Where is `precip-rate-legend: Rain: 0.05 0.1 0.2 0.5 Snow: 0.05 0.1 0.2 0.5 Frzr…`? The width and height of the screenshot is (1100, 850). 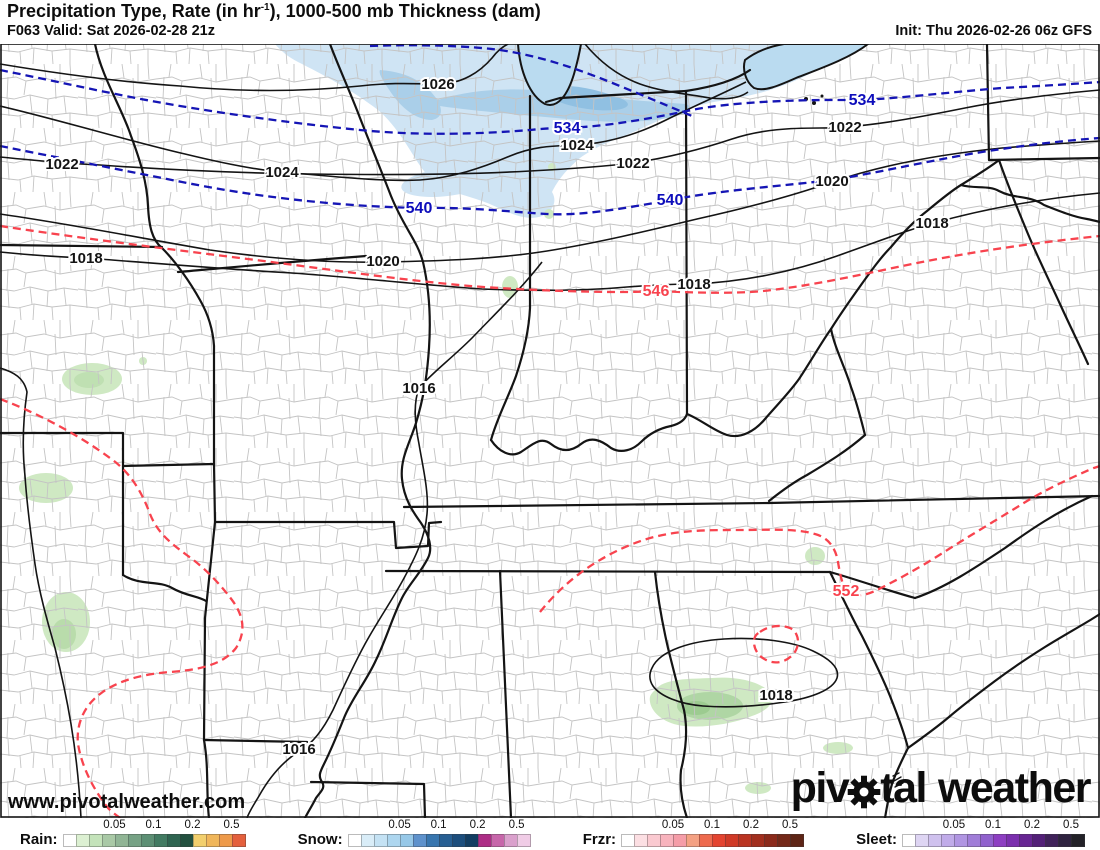 precip-rate-legend: Rain: 0.05 0.1 0.2 0.5 Snow: 0.05 0.1 0.2 0.5 Frzr… is located at coordinates (550, 834).